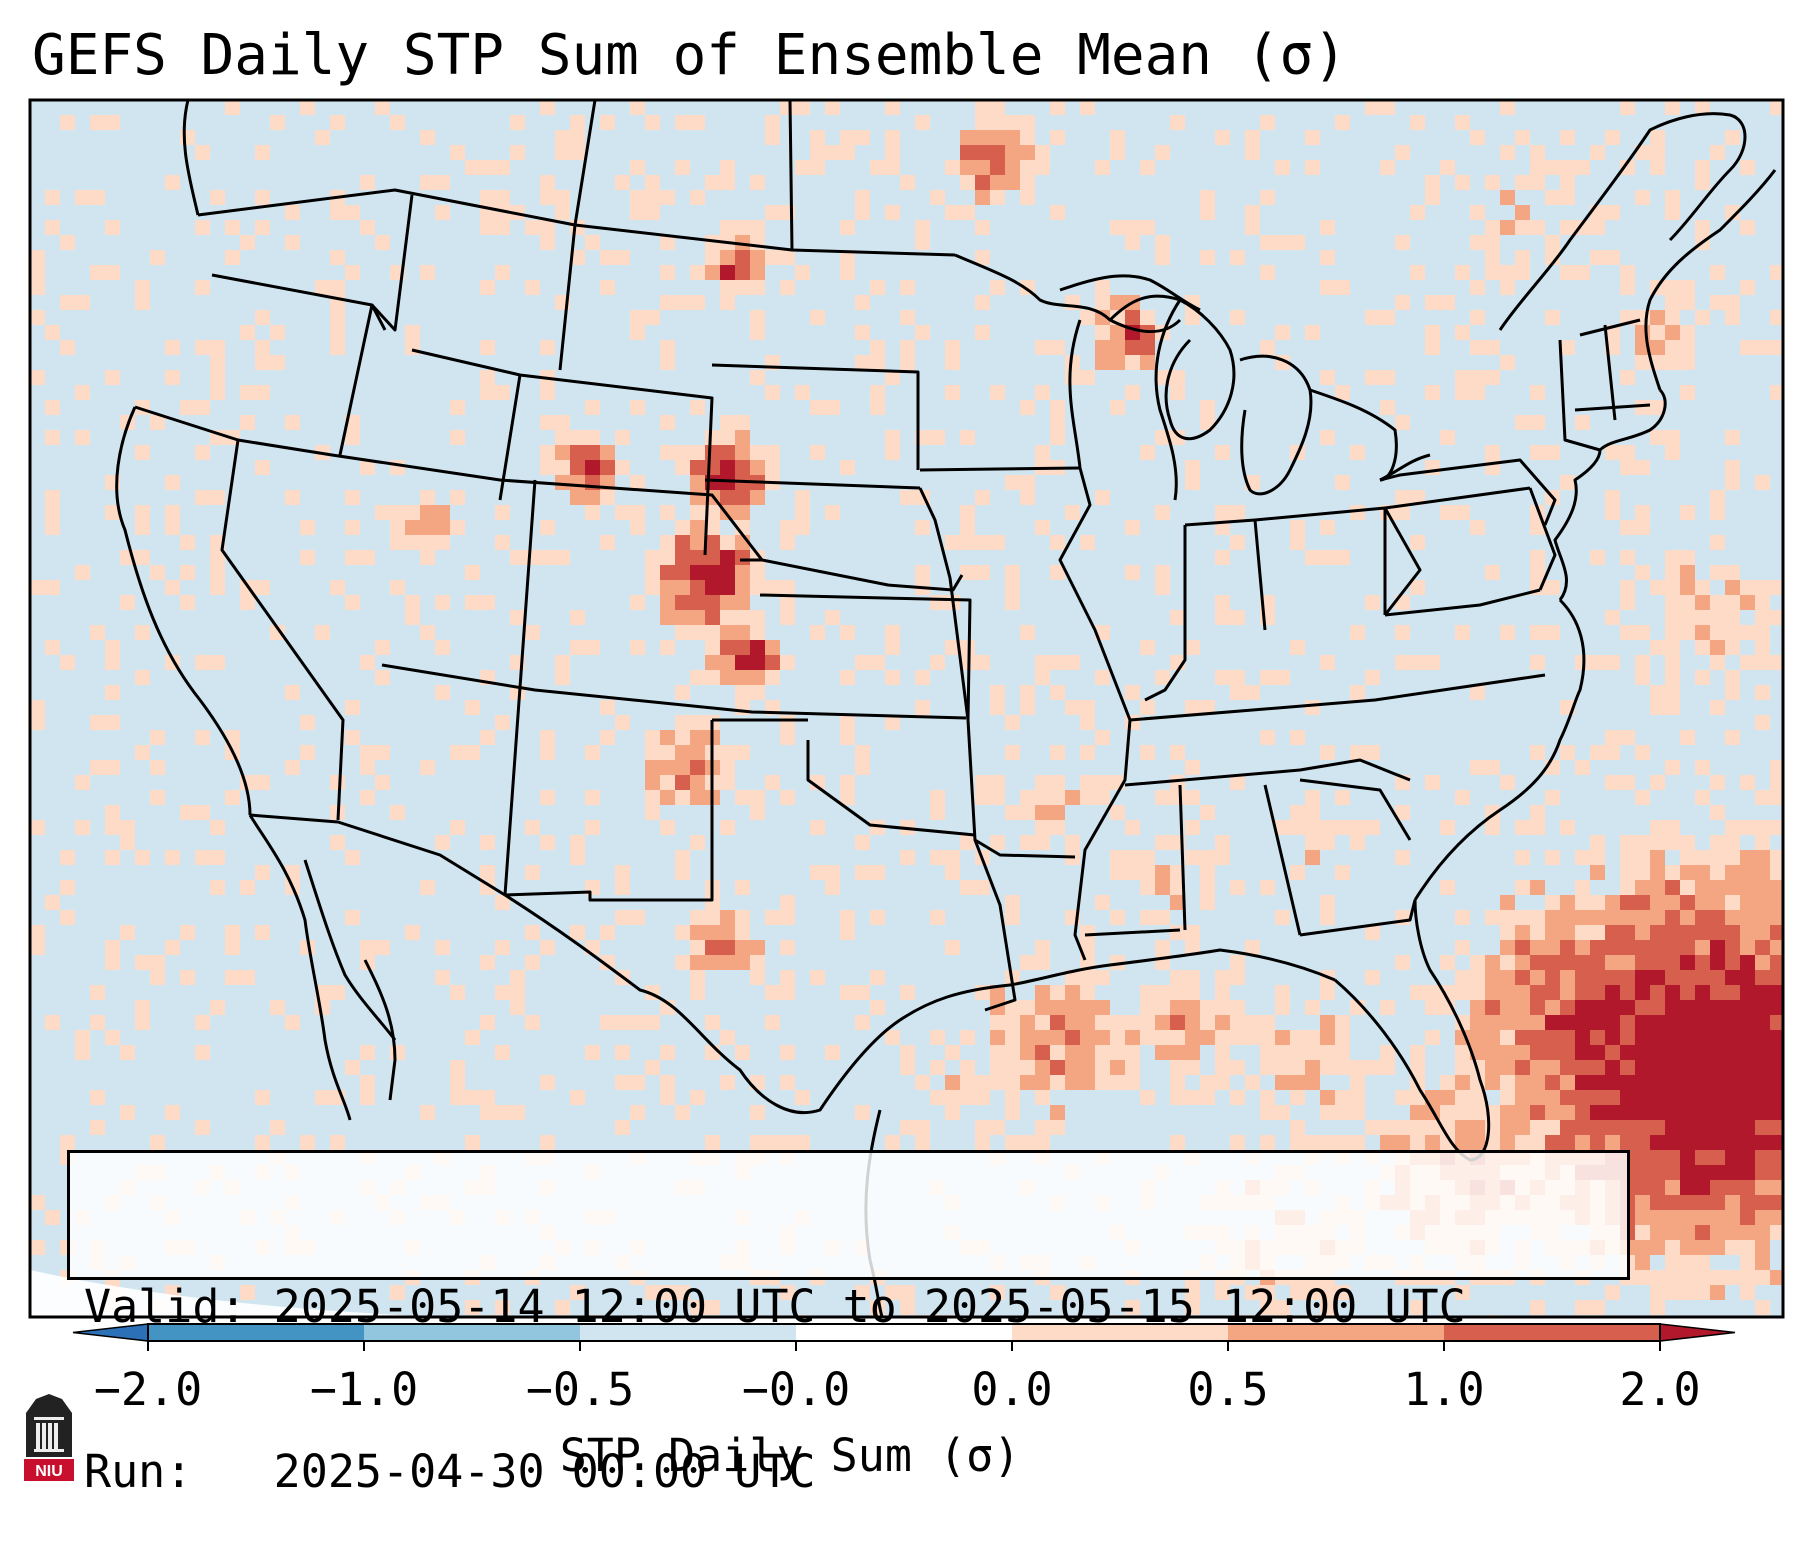  What do you see at coordinates (1120, 1332) in the screenshot?
I see `colorbar-segment` at bounding box center [1120, 1332].